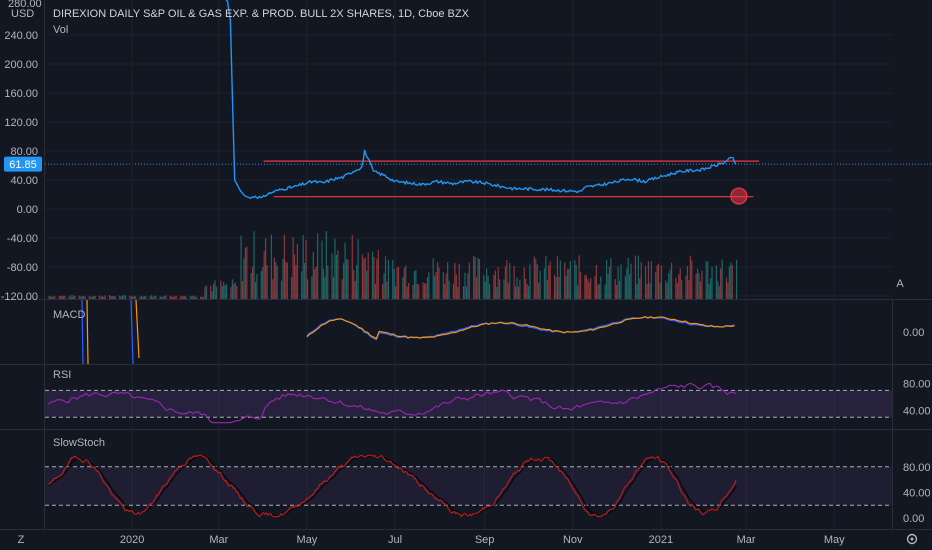 Image resolution: width=932 pixels, height=550 pixels. I want to click on rsi-tick-label: 40.00, so click(917, 412).